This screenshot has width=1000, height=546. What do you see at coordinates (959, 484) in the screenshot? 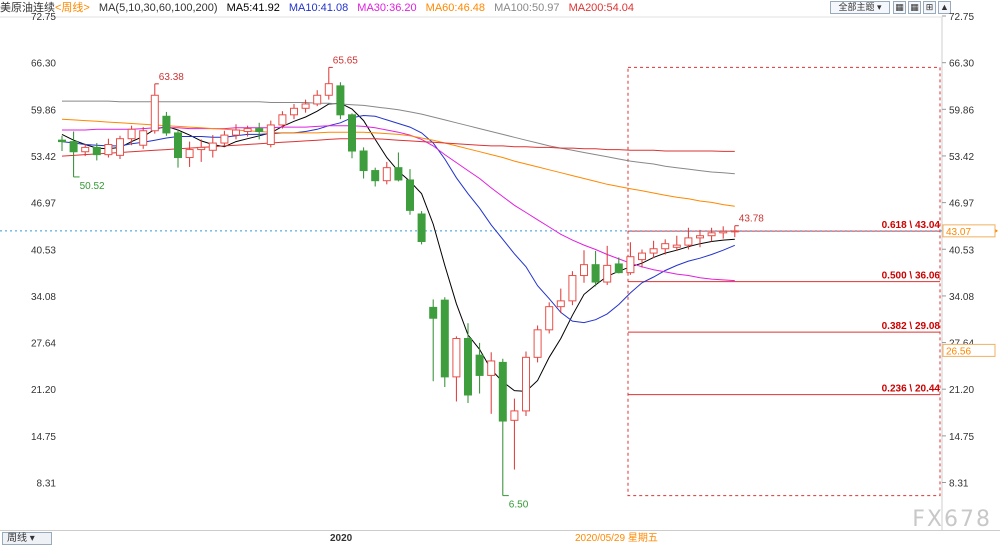
I see `y-tick-label-right: 8.31` at bounding box center [959, 484].